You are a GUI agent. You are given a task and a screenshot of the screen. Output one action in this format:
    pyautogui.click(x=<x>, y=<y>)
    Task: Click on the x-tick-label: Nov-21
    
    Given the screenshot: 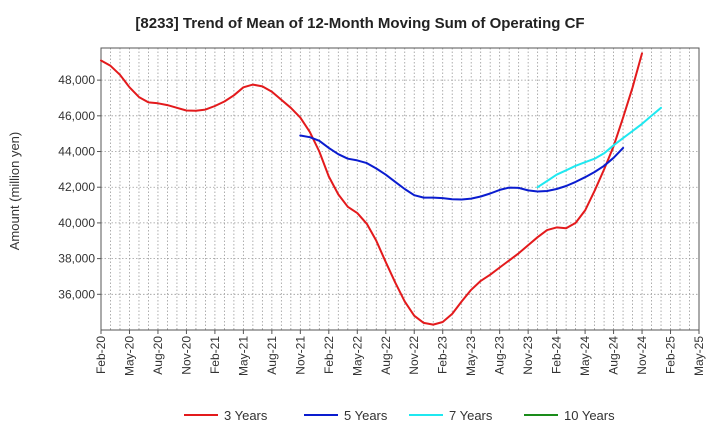 What is the action you would take?
    pyautogui.click(x=300, y=355)
    